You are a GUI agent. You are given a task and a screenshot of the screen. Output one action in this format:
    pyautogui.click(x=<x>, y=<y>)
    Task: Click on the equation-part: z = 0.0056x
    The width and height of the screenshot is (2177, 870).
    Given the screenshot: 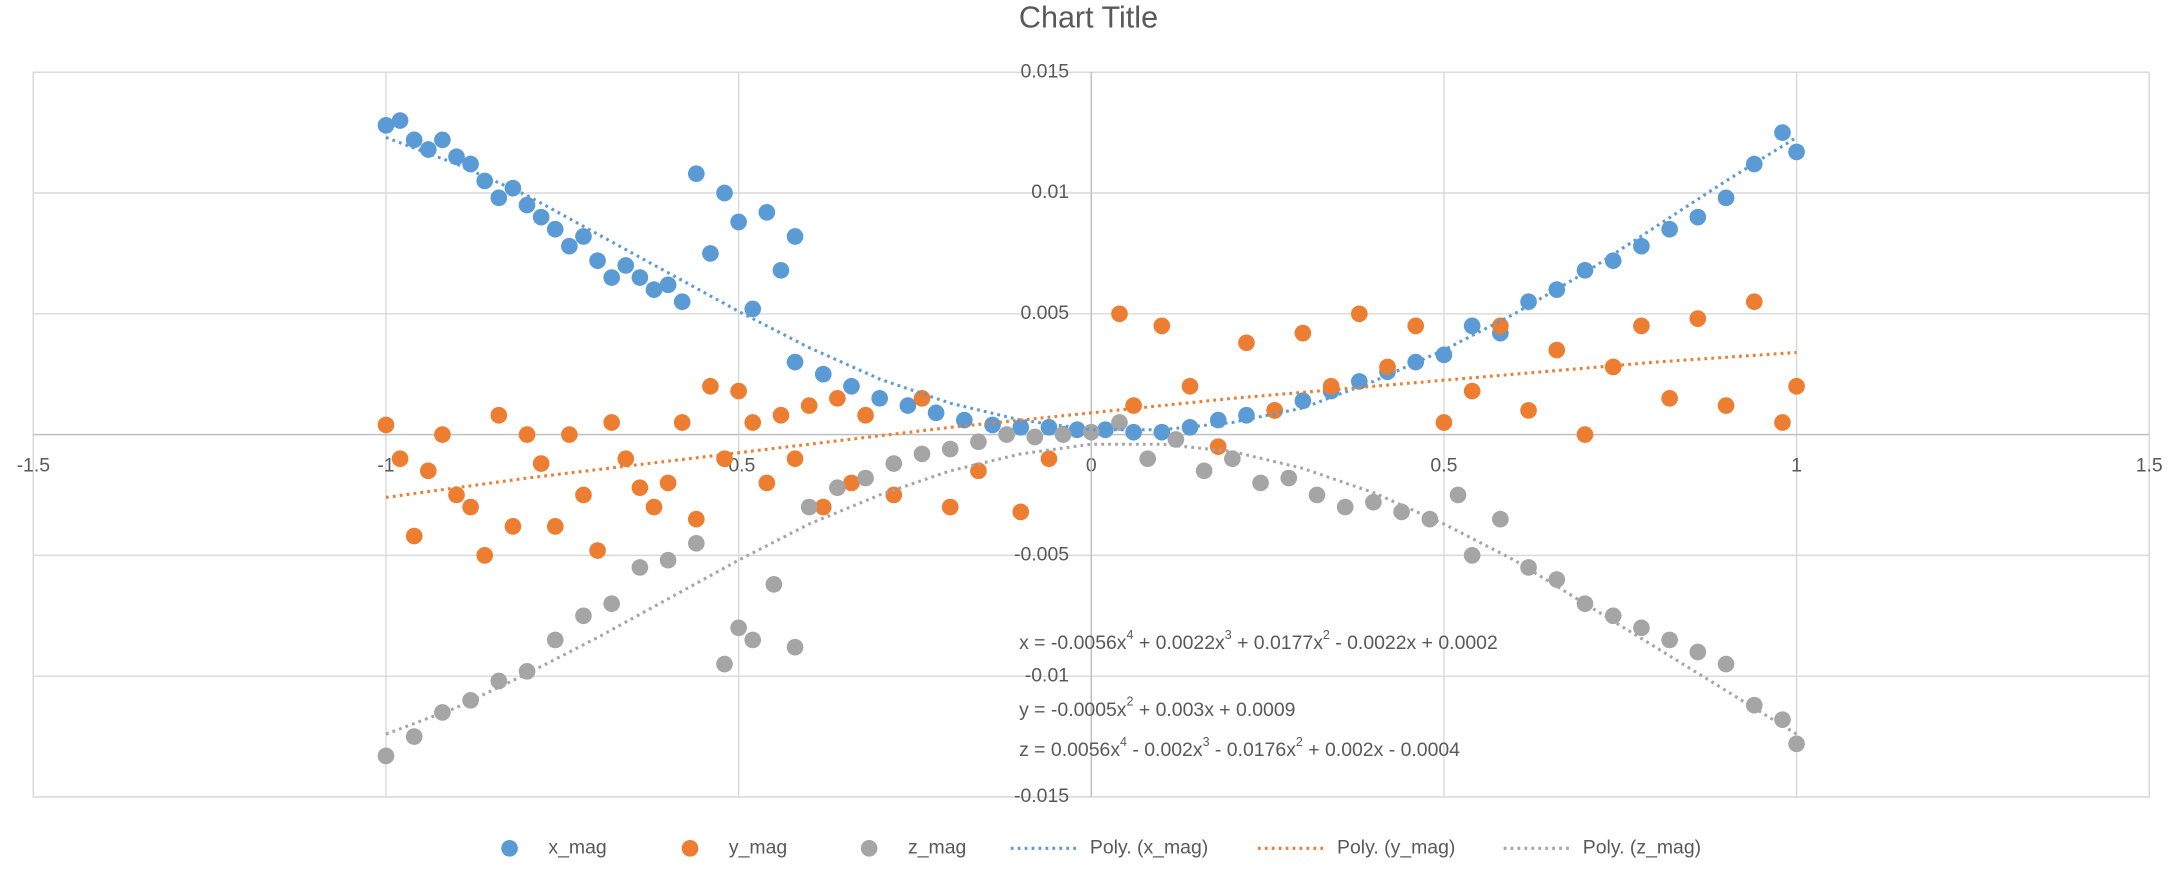 What is the action you would take?
    pyautogui.click(x=1069, y=750)
    